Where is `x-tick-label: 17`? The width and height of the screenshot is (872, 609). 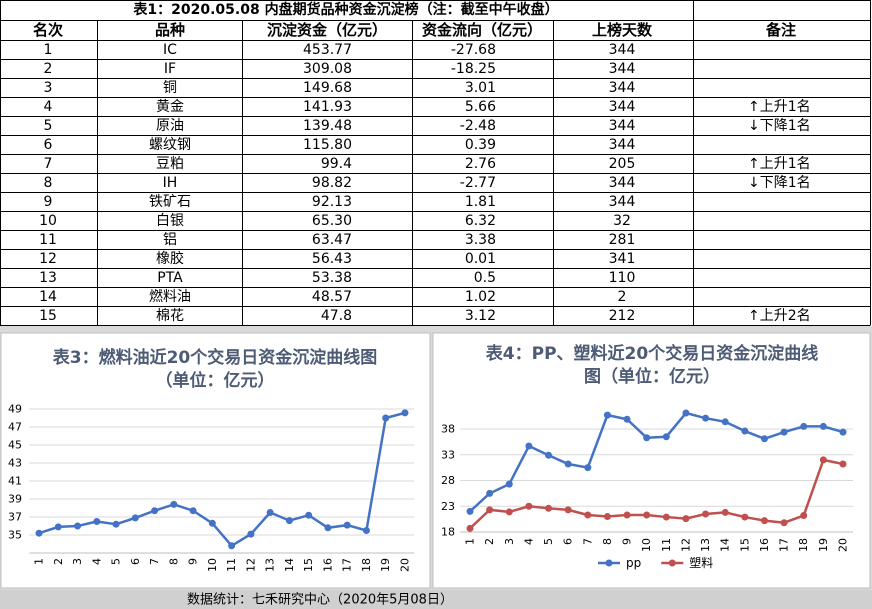 x-tick-label: 17 is located at coordinates (347, 565).